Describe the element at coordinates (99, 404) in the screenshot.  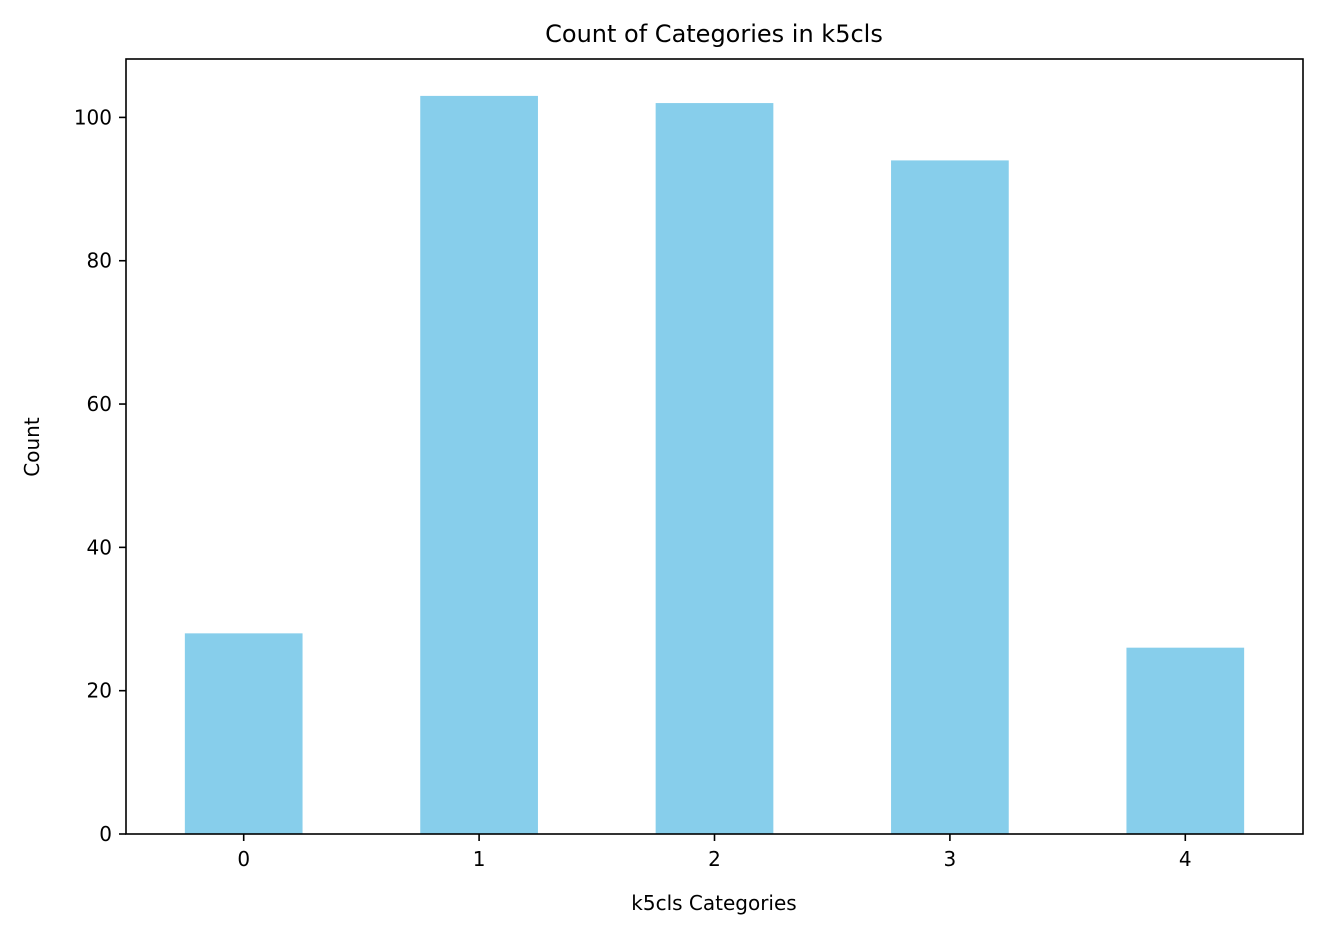
I see `y-tick-label: 60` at that location.